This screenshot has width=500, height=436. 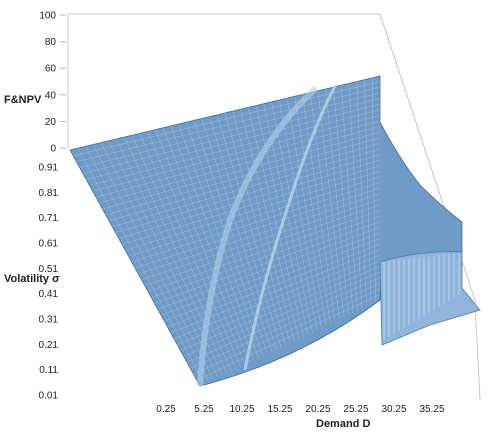 What do you see at coordinates (32, 279) in the screenshot?
I see `y-axis-title: Volatility σ` at bounding box center [32, 279].